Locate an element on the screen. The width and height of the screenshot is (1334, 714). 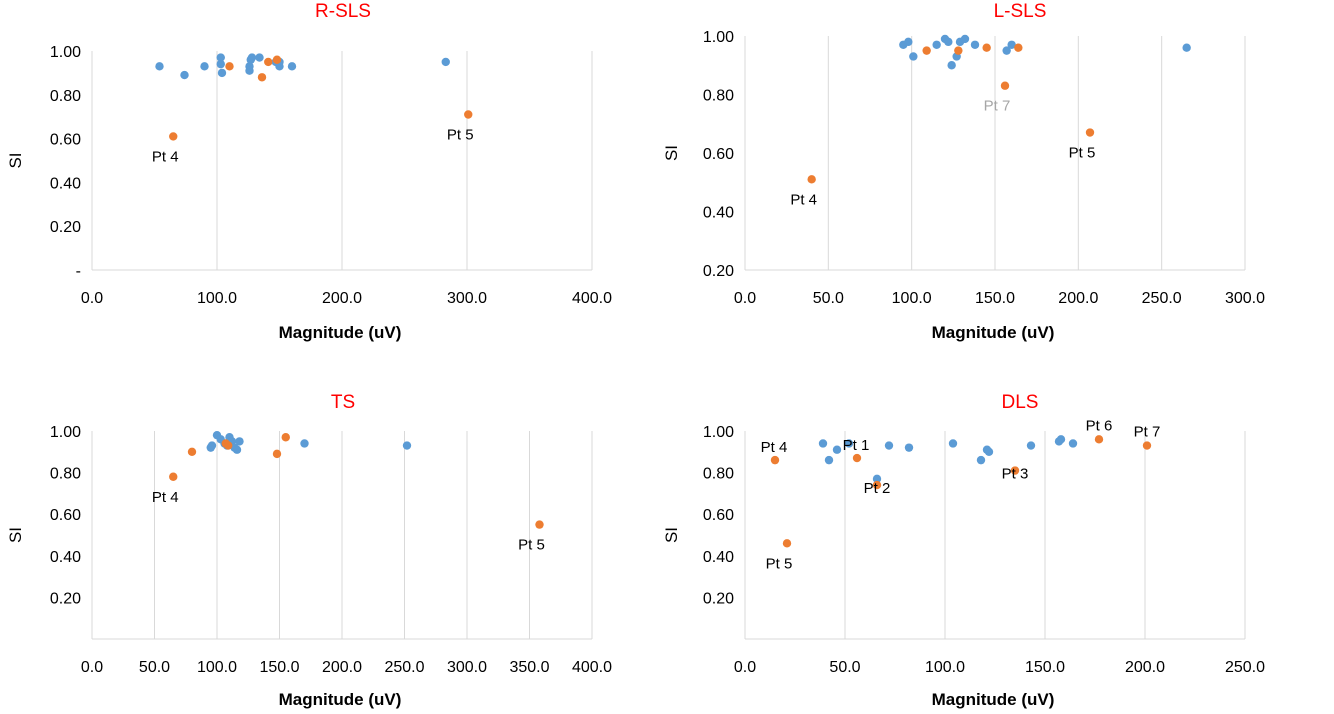
point-annotation: Pt 2 is located at coordinates (877, 488).